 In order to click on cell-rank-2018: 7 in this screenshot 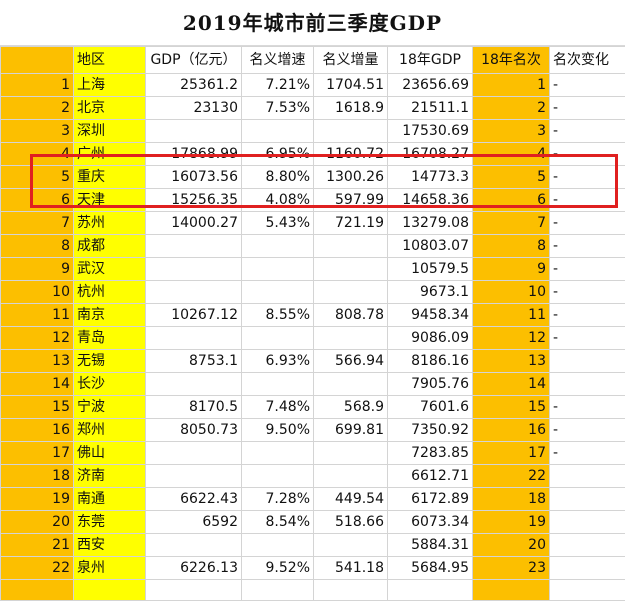, I will do `click(511, 223)`.